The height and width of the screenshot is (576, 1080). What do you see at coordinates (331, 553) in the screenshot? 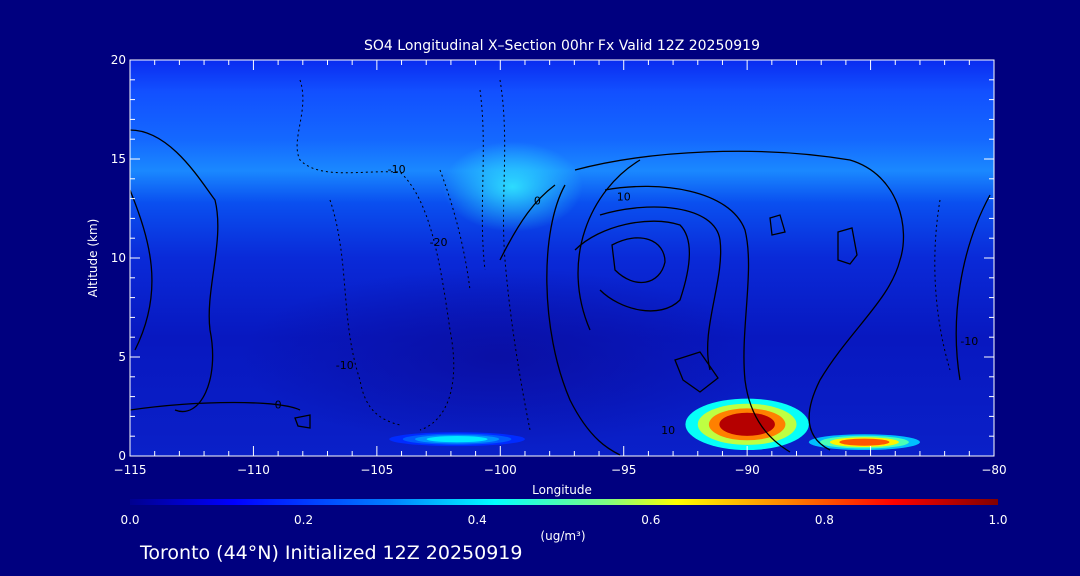
I see `footer-caption: Toronto (44°N) Initialized 12Z 20250919` at bounding box center [331, 553].